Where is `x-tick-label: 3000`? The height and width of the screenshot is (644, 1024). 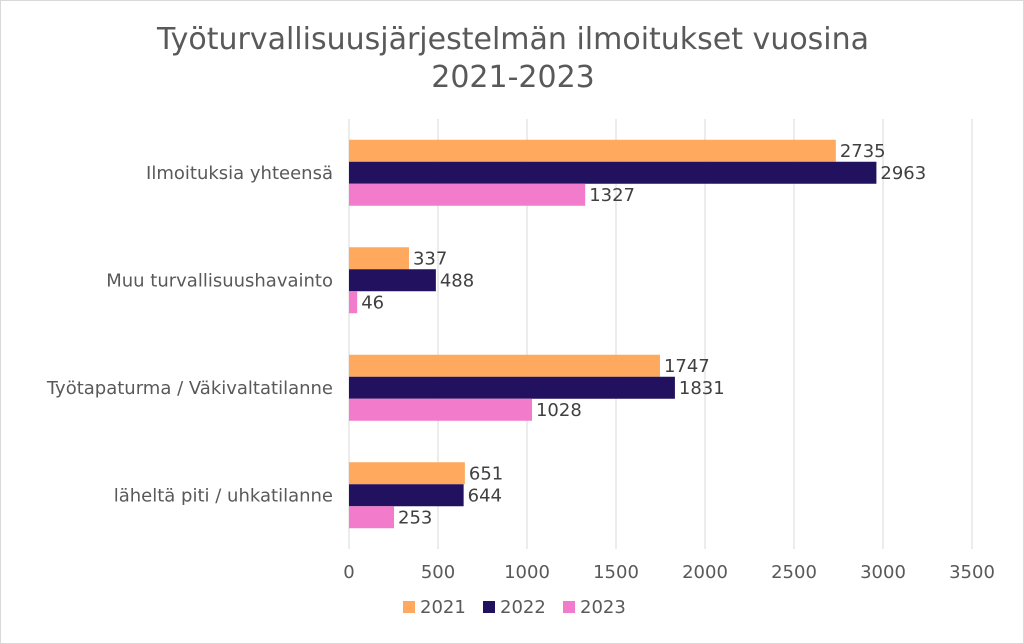
x-tick-label: 3000 is located at coordinates (883, 572).